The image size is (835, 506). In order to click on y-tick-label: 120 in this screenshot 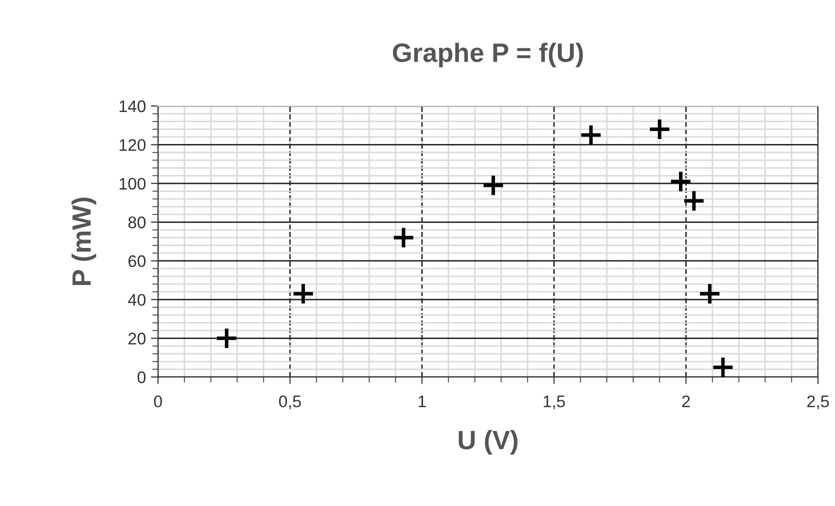, I will do `click(133, 145)`.